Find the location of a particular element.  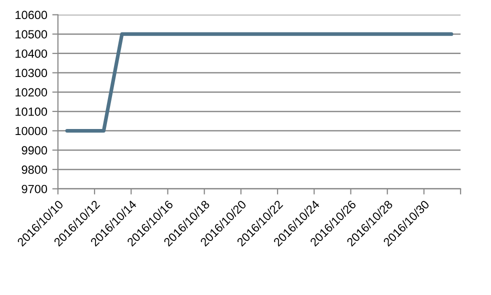

y-tick-label: 10000 is located at coordinates (32, 131).